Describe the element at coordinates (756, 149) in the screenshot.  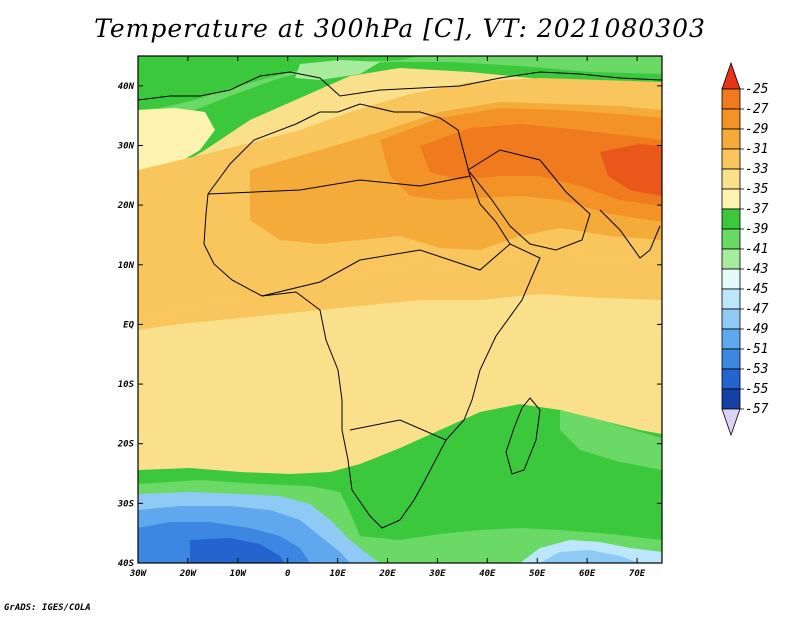
I see `colorbar-label: -31` at that location.